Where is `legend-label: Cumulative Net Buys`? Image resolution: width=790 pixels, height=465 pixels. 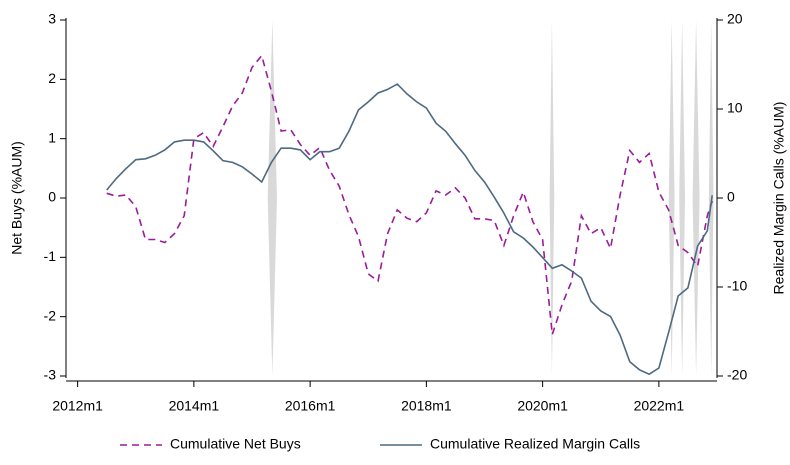 legend-label: Cumulative Net Buys is located at coordinates (235, 444).